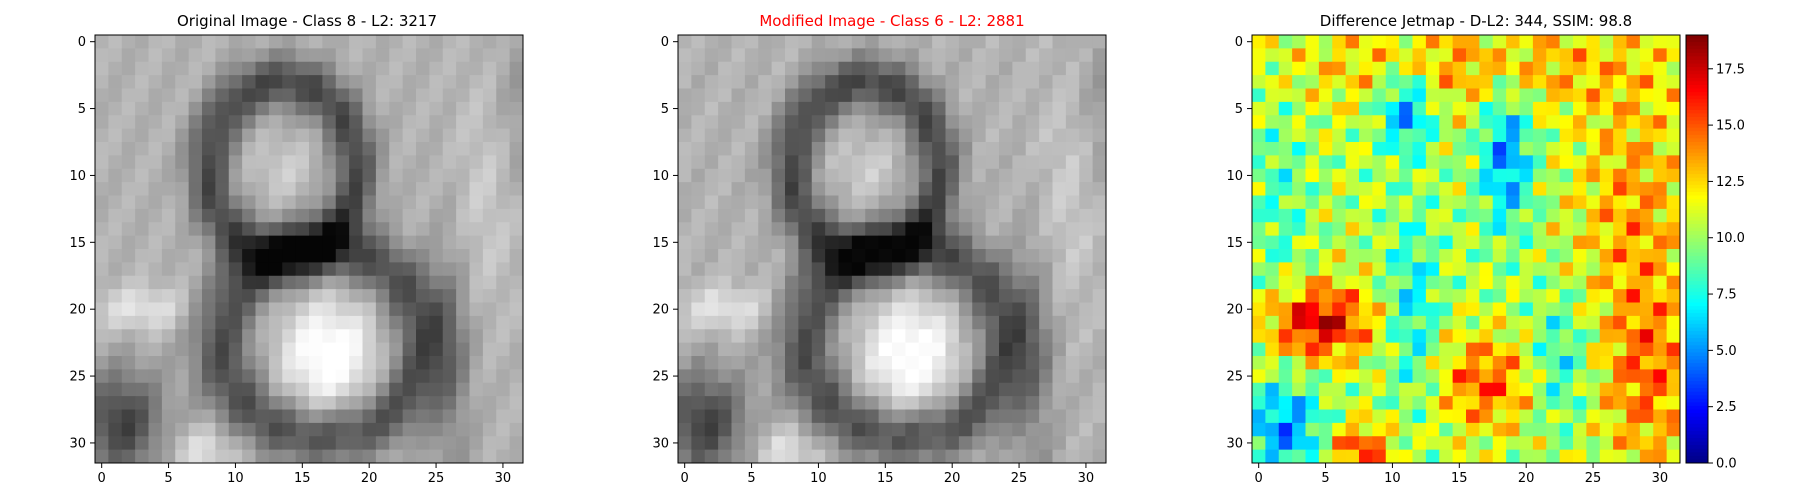 This screenshot has height=500, width=1800. Describe the element at coordinates (1459, 478) in the screenshot. I see `x-tick-label: 15` at that location.